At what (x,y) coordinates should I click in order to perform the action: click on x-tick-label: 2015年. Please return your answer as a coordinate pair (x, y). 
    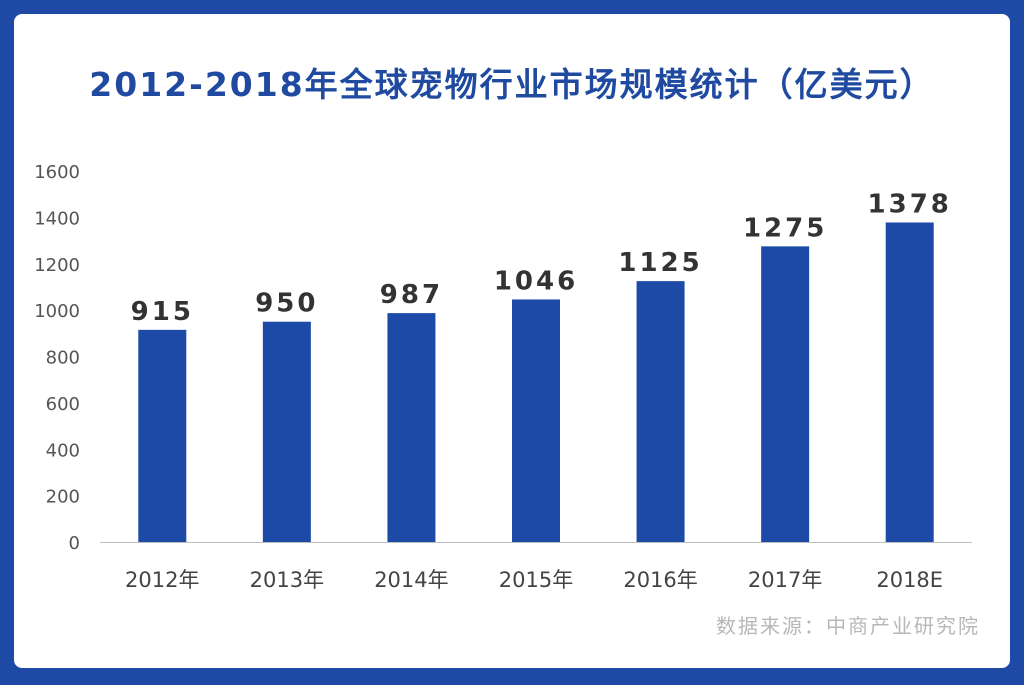
    Looking at the image, I should click on (536, 580).